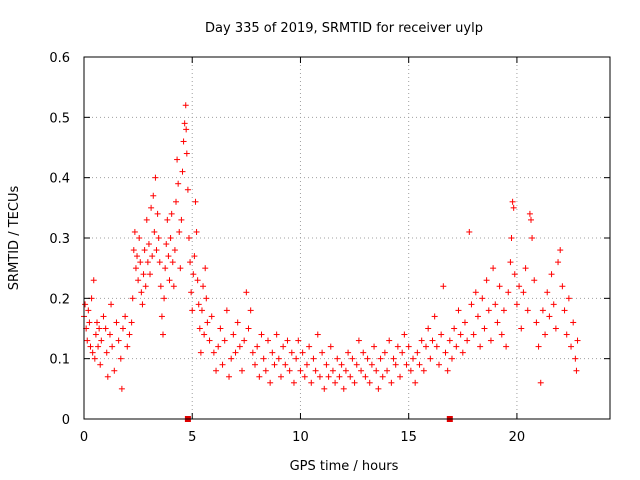 Image resolution: width=640 pixels, height=480 pixels. What do you see at coordinates (408, 437) in the screenshot?
I see `x-tick-label: 15` at bounding box center [408, 437].